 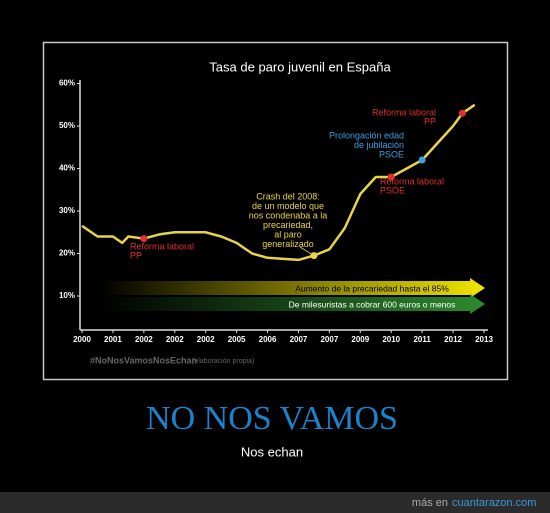 I want to click on x-tick-label: 2005, so click(x=237, y=339).